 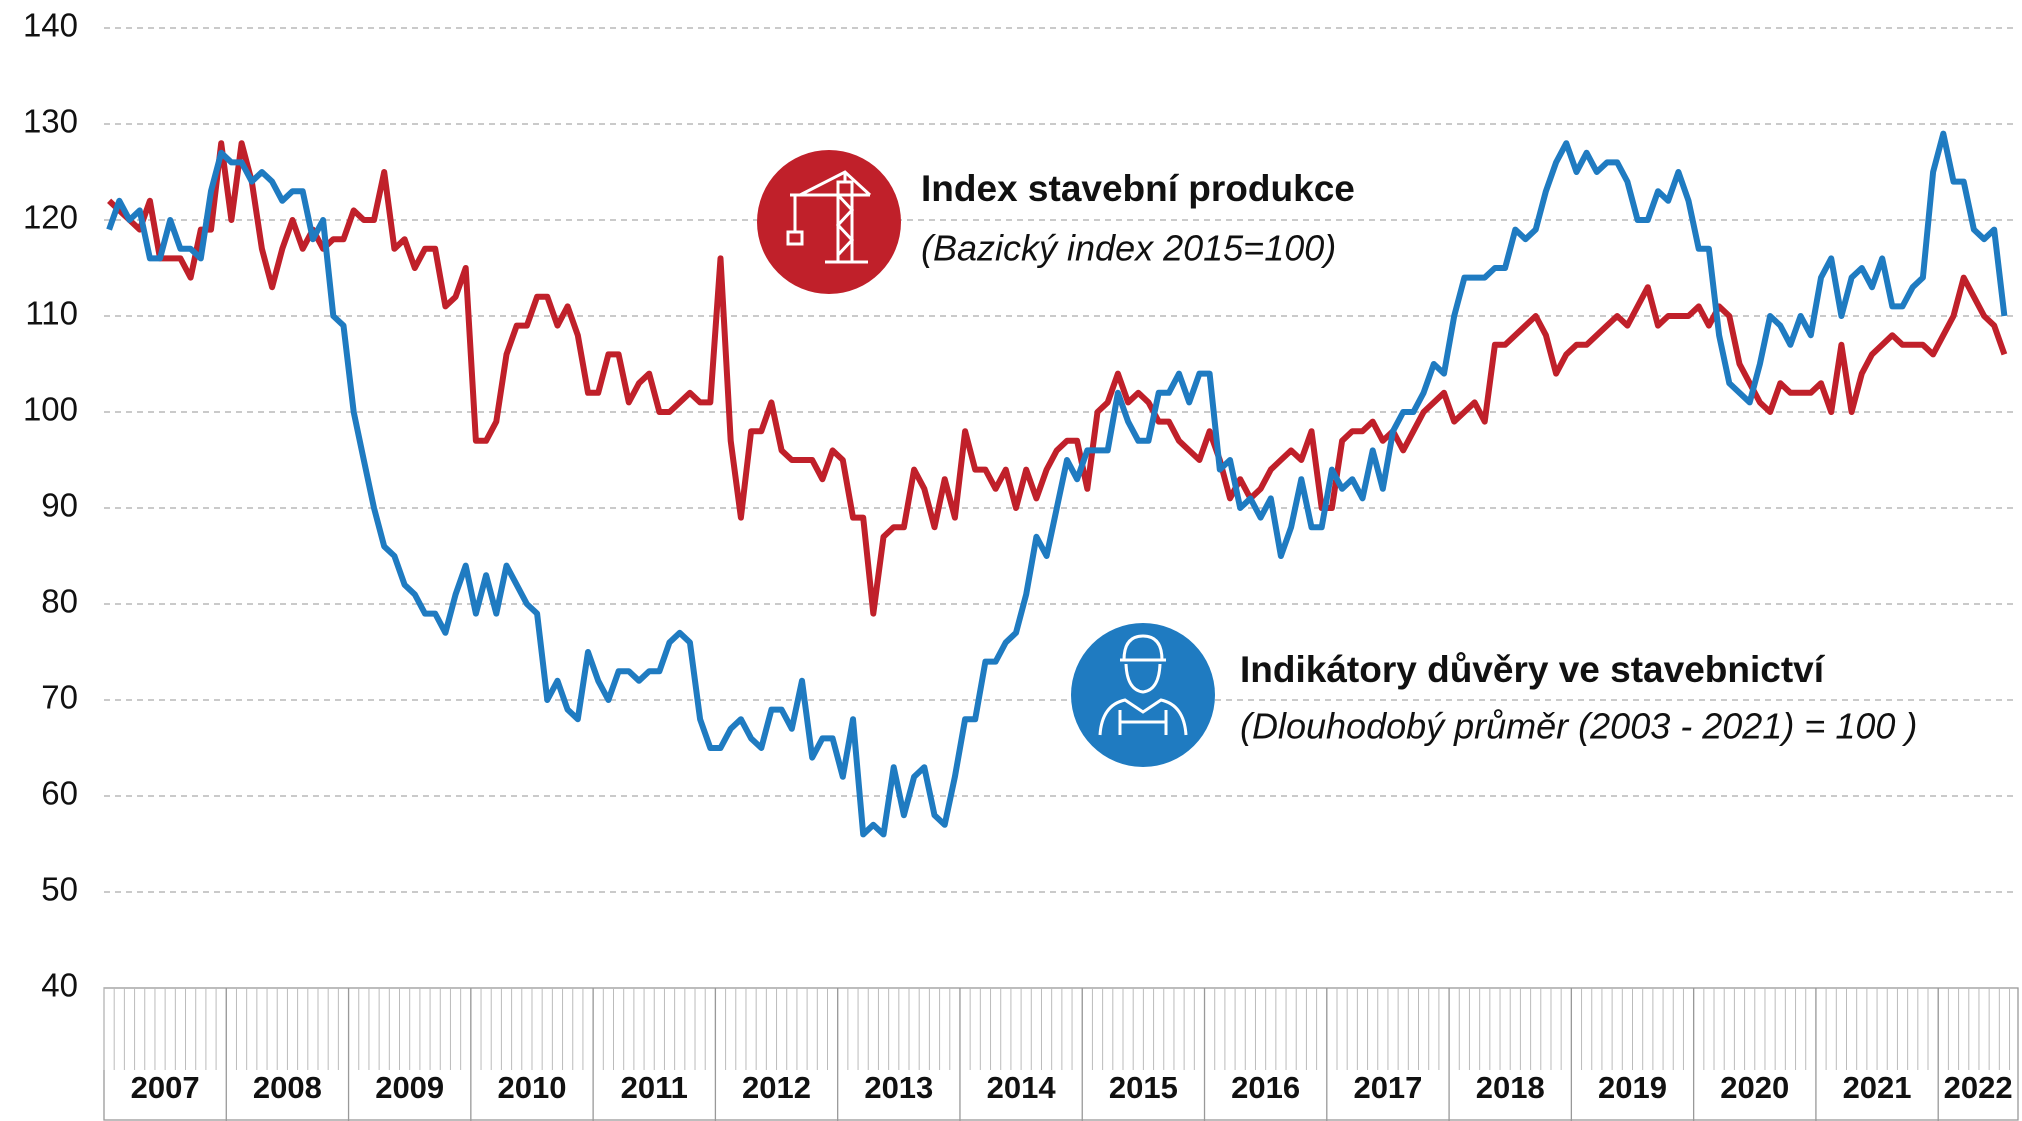 I want to click on y-tick-label: 80, so click(x=59, y=601).